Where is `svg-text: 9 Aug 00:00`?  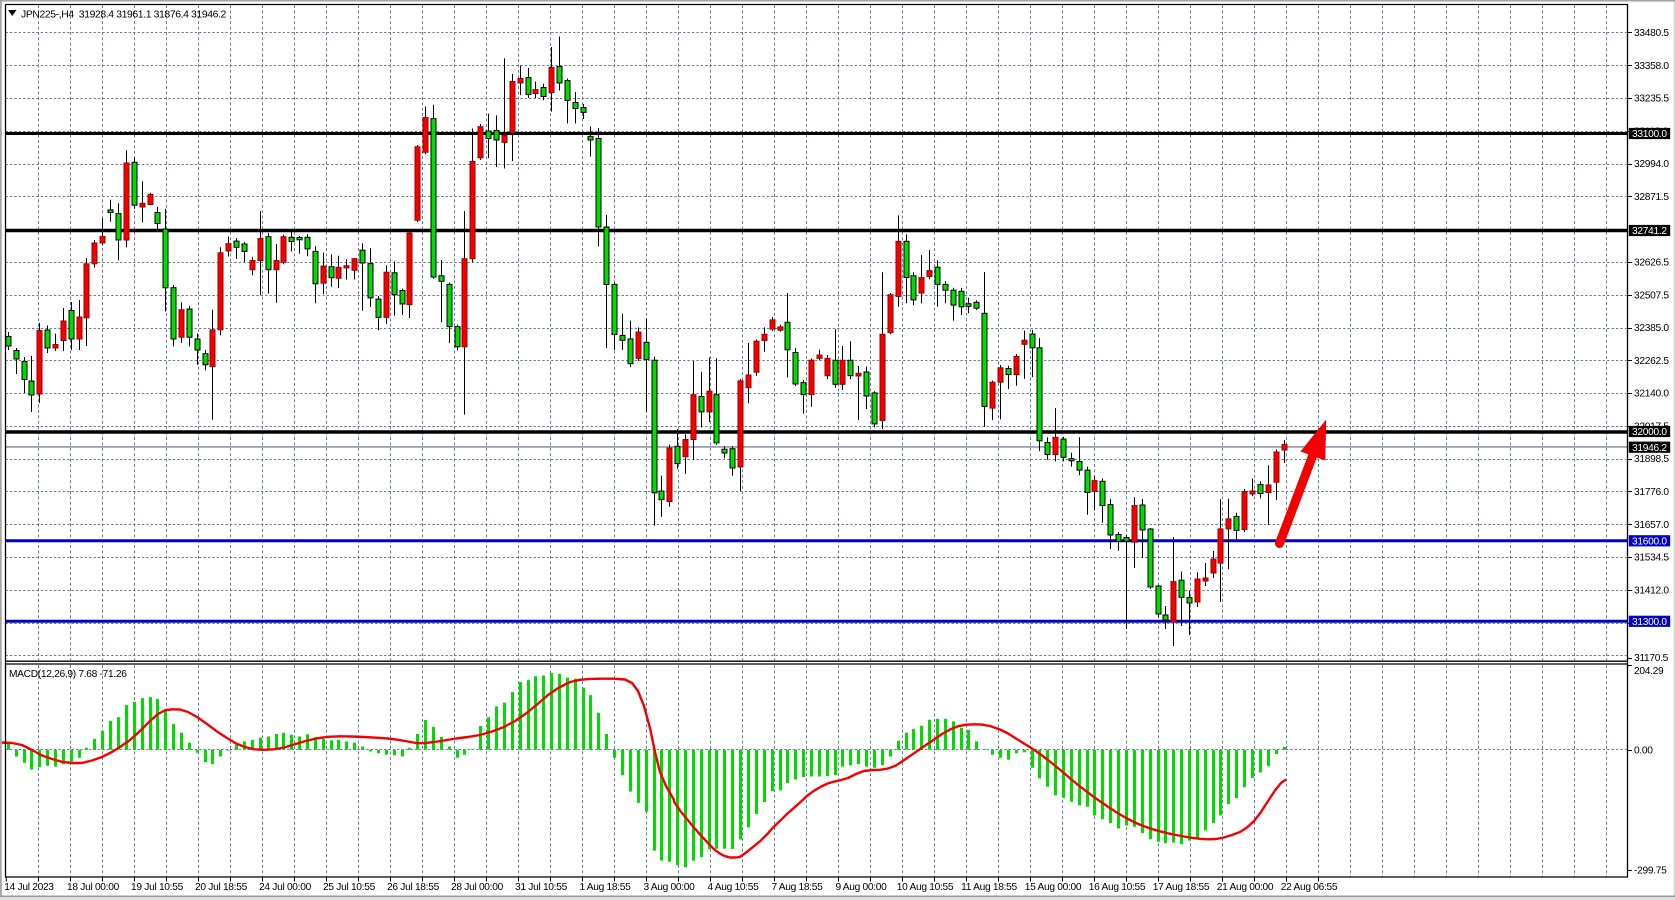
svg-text: 9 Aug 00:00 is located at coordinates (861, 887).